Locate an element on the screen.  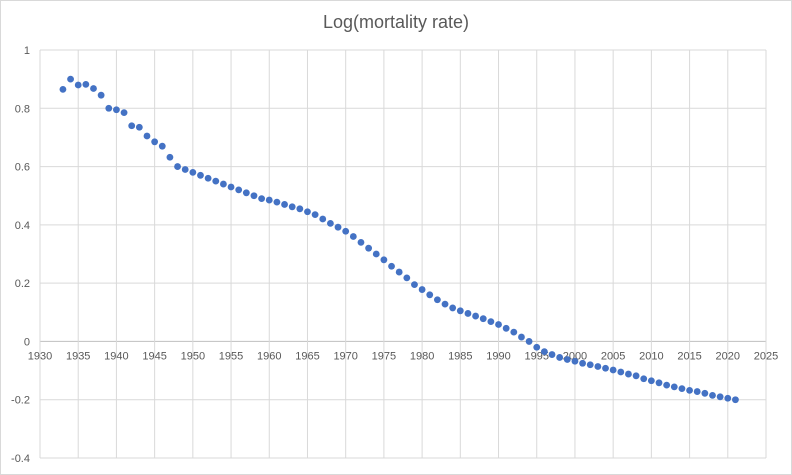
y-tick-label: 0.8 is located at coordinates (22, 109).